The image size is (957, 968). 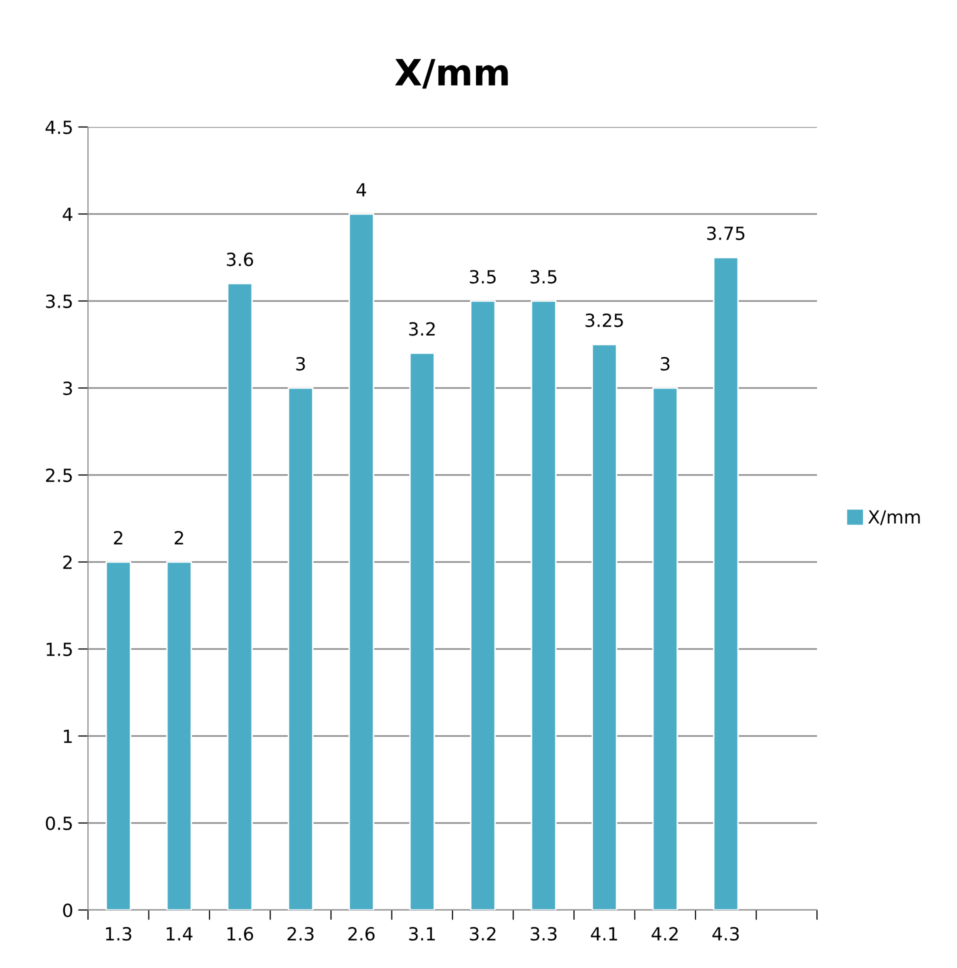 I want to click on y-tick-label: 2, so click(x=67, y=562).